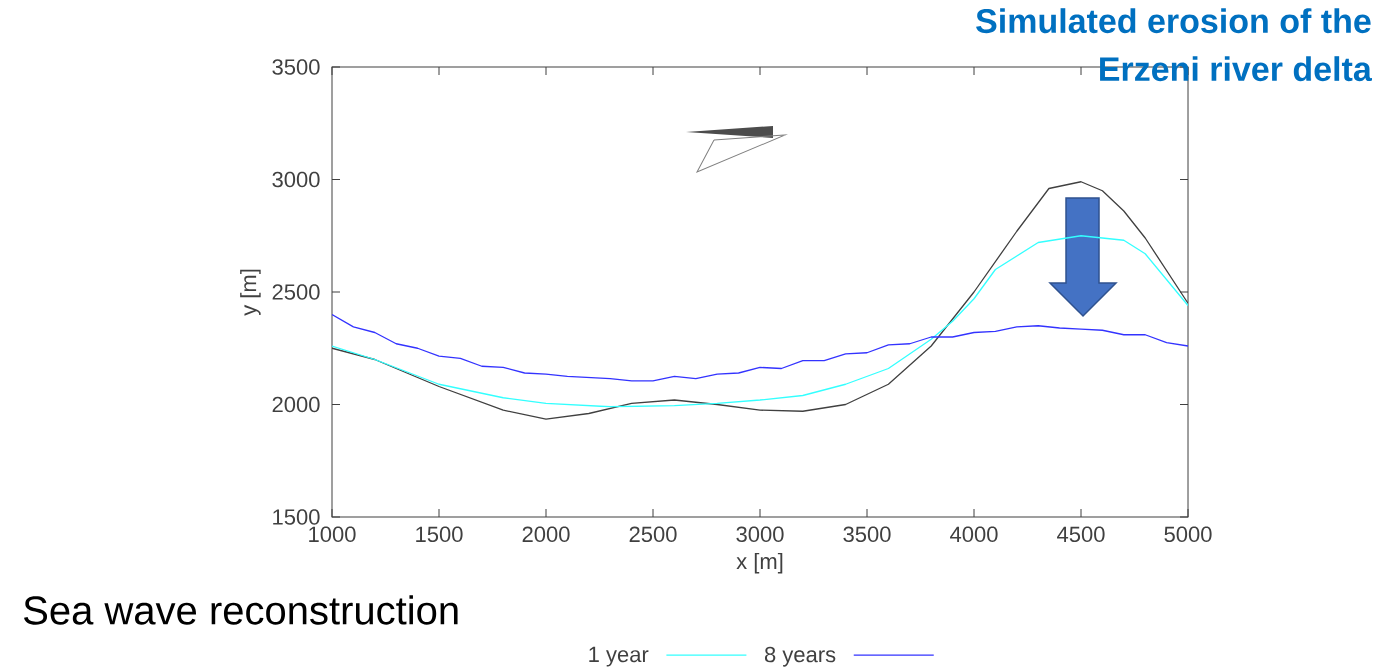 This screenshot has width=1393, height=670. What do you see at coordinates (1174, 45) in the screenshot?
I see `chart-title: Simulated erosion of the Erzeni river delta` at bounding box center [1174, 45].